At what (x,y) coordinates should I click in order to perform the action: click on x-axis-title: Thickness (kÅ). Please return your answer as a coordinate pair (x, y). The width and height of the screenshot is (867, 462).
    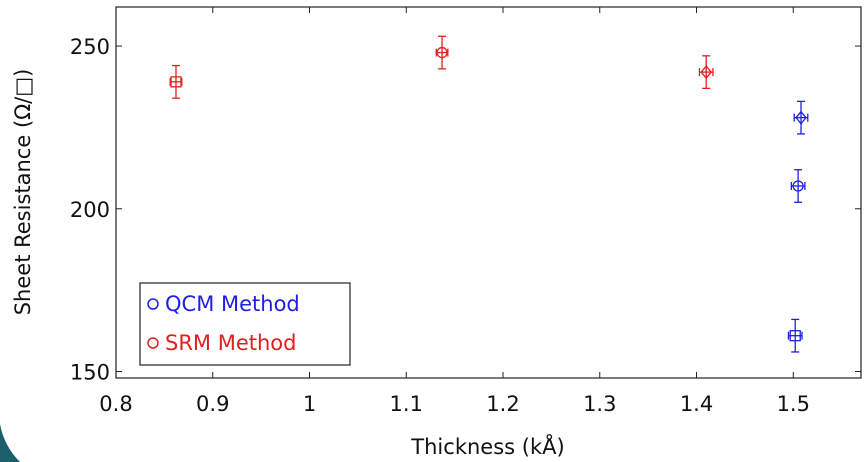
    Looking at the image, I should click on (487, 446).